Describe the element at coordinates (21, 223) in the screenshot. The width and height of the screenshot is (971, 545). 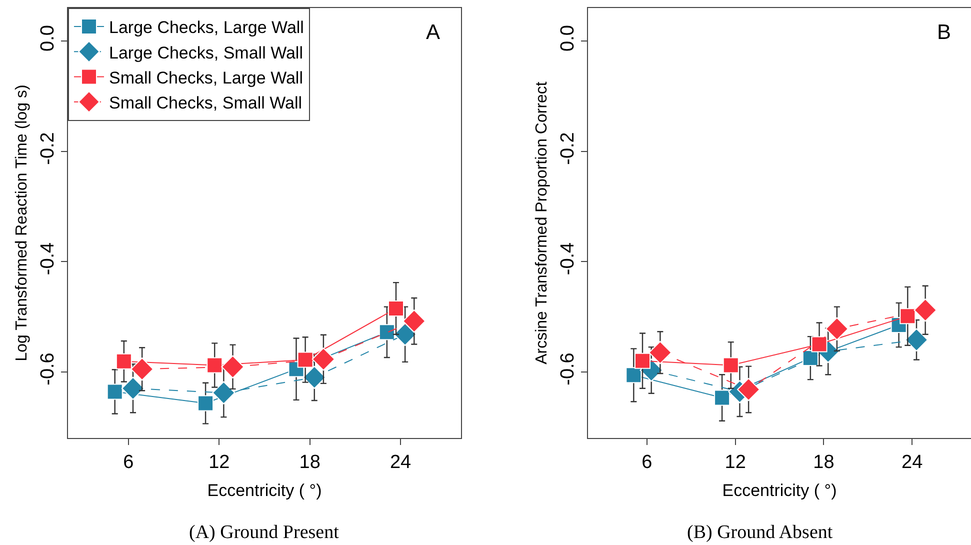
I see `y-axis-title: Log Transformed Reaction Time (log s)` at that location.